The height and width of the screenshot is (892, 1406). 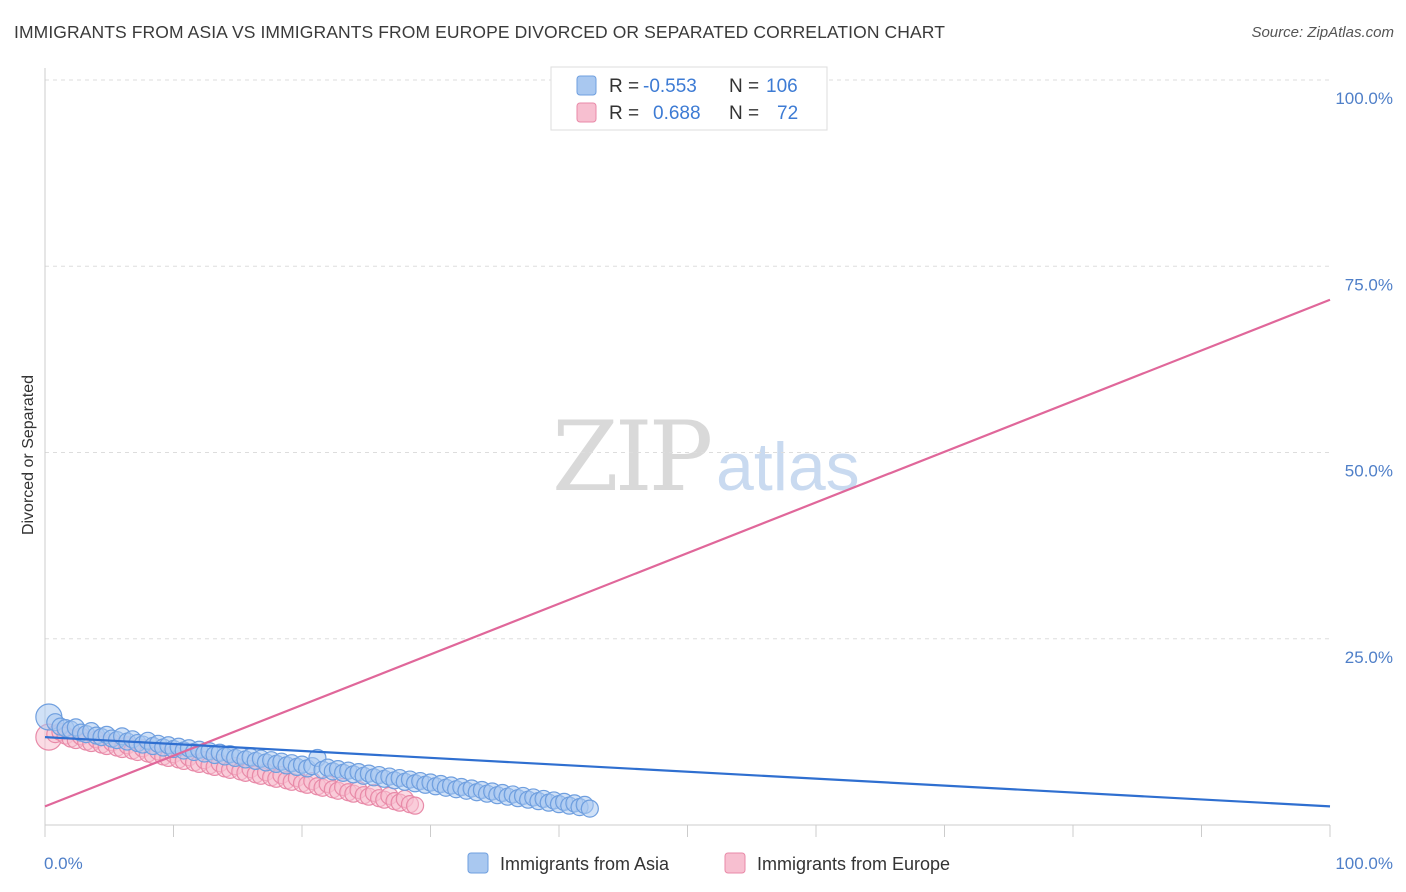 I want to click on legend-europe-swatch, so click(x=586, y=112).